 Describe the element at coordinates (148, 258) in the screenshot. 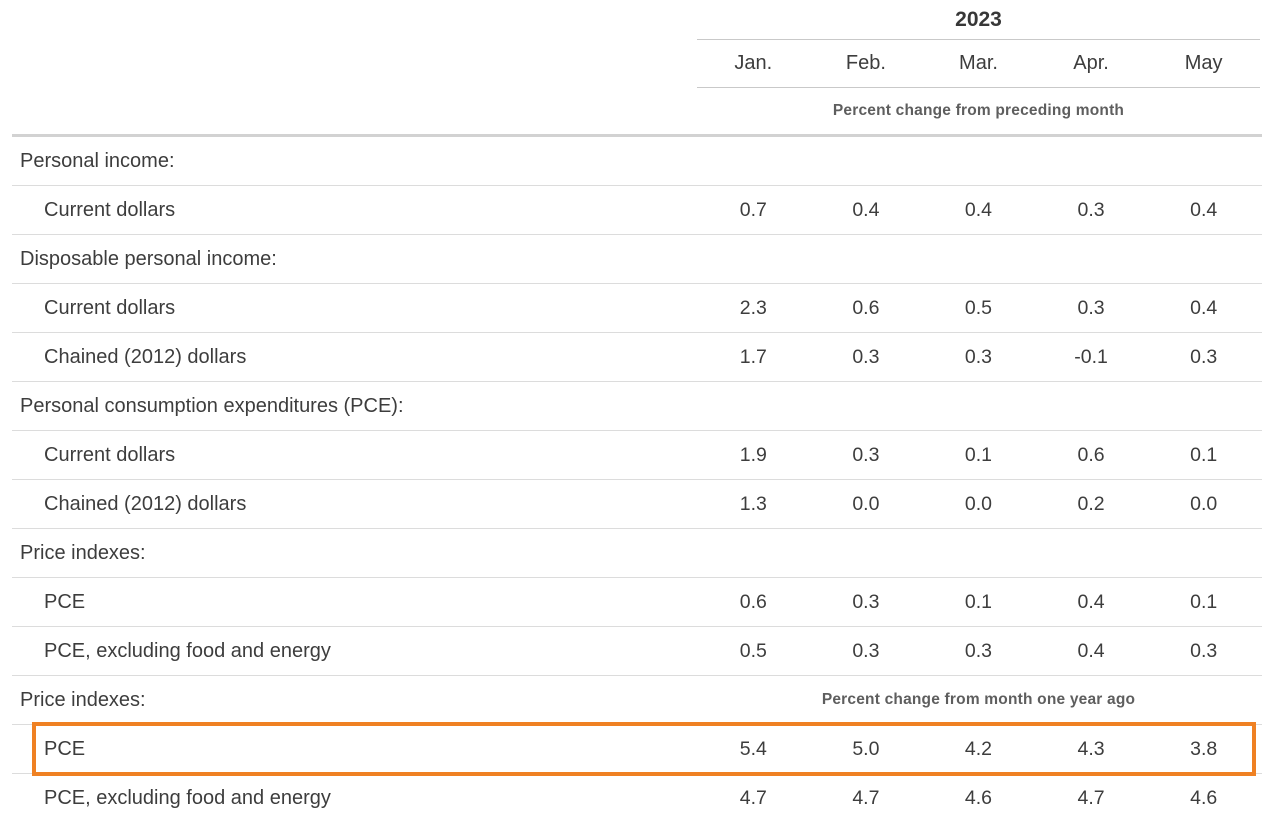

I see `row-label: Disposable personal income:` at that location.